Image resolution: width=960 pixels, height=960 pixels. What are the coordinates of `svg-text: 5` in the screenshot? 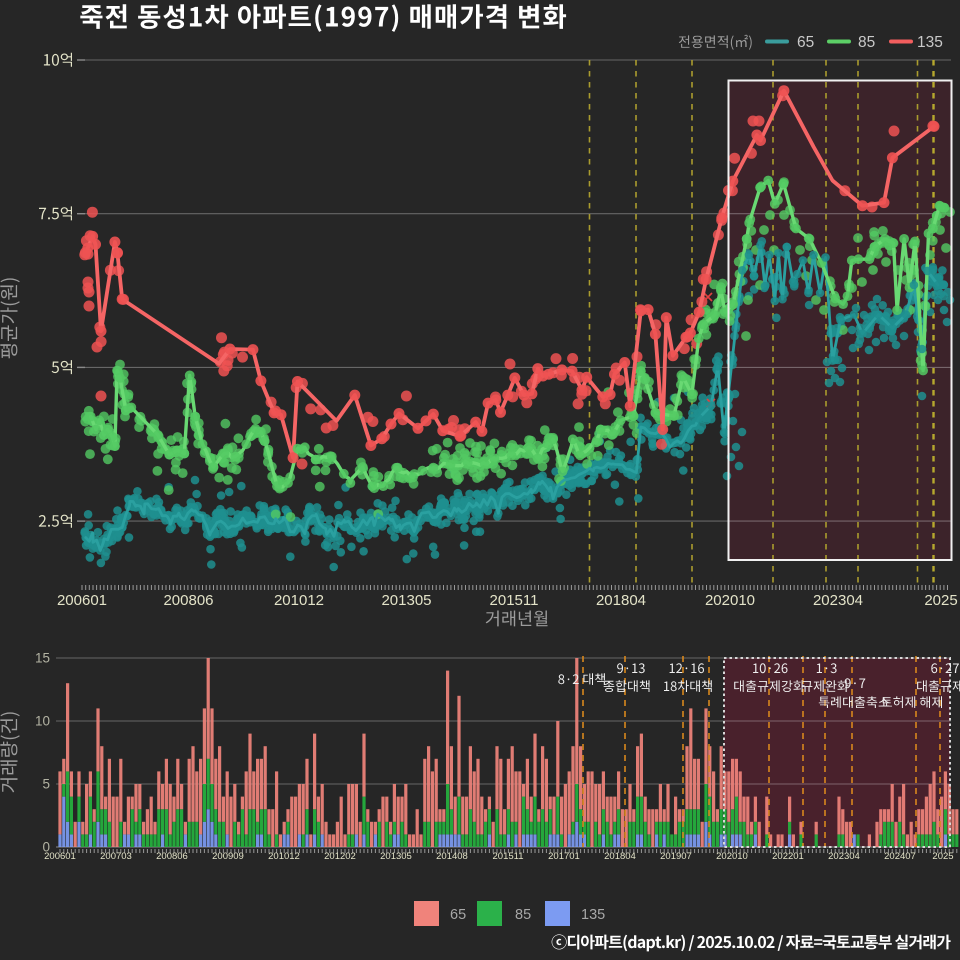 It's located at (46, 784).